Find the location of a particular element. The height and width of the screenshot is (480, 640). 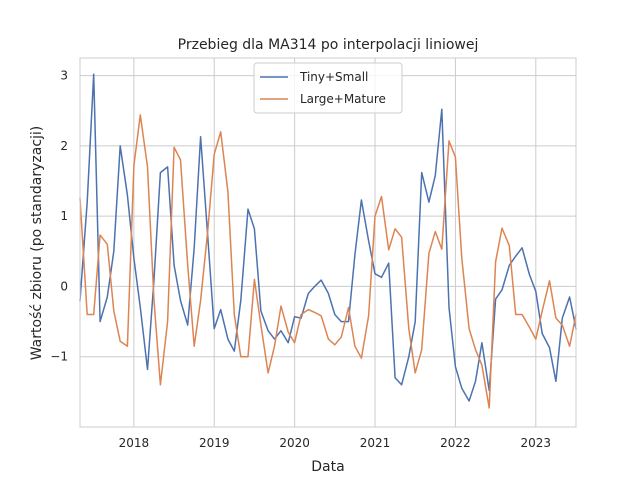

x-tick-label: 2019 is located at coordinates (214, 443).